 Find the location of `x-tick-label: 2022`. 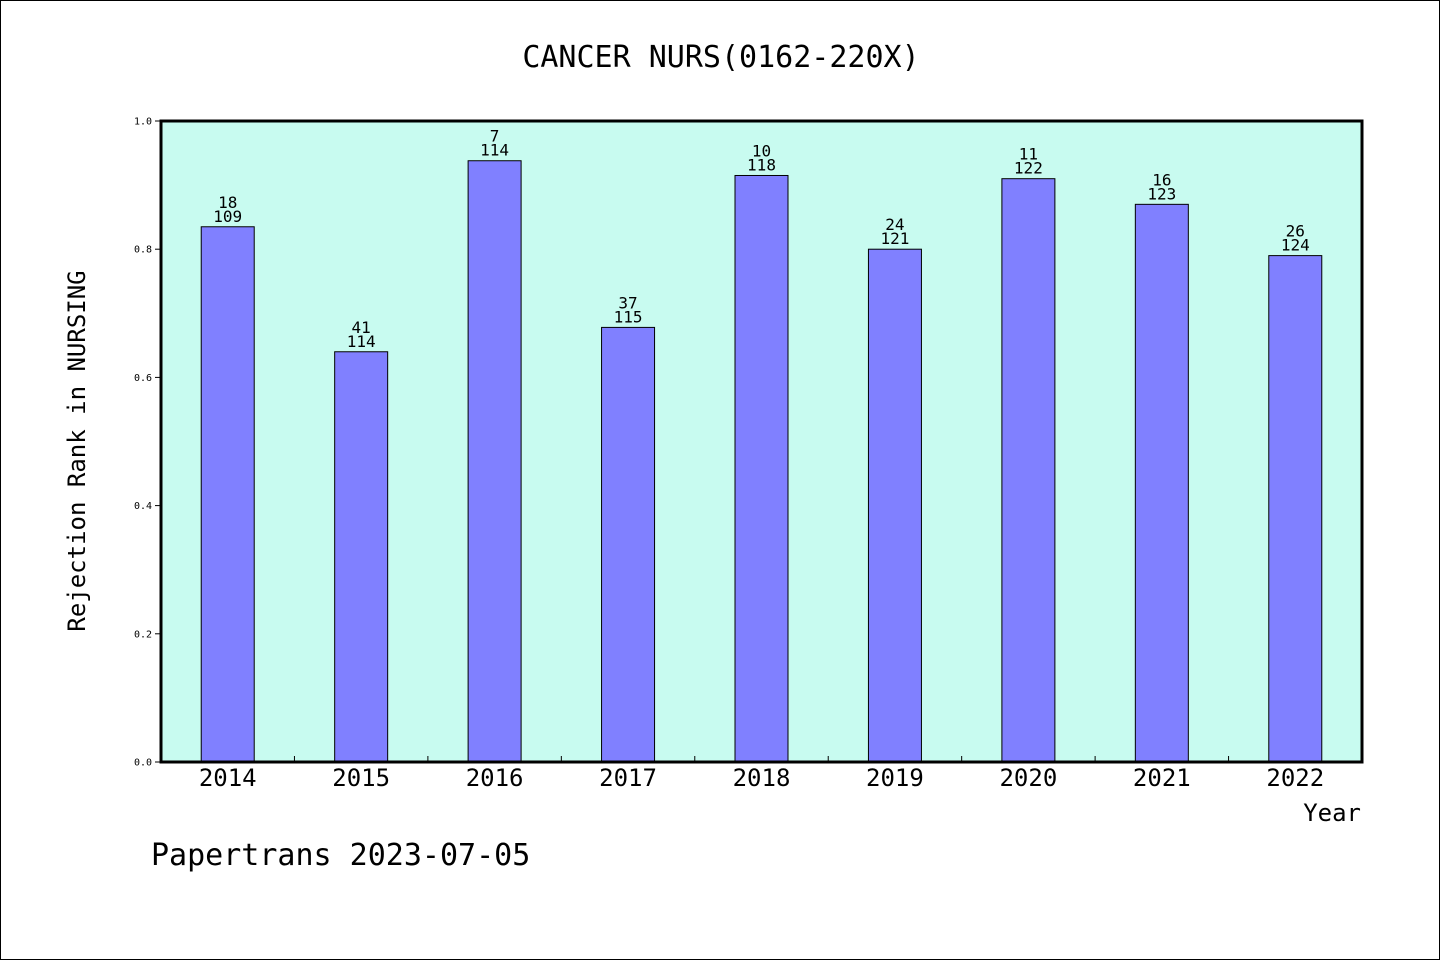

x-tick-label: 2022 is located at coordinates (1295, 778).